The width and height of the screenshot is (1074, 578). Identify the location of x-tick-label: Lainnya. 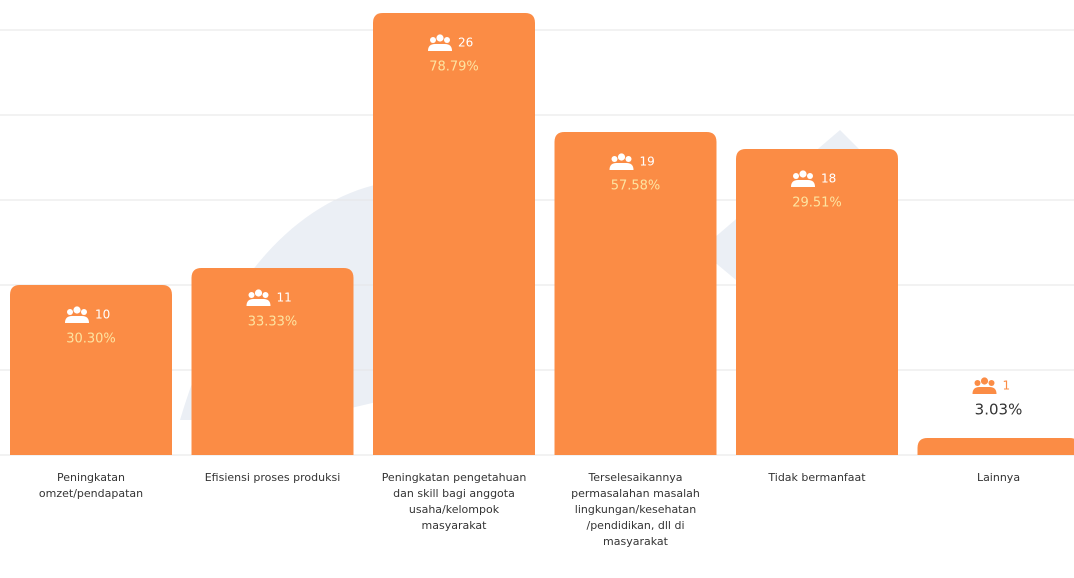
(998, 477).